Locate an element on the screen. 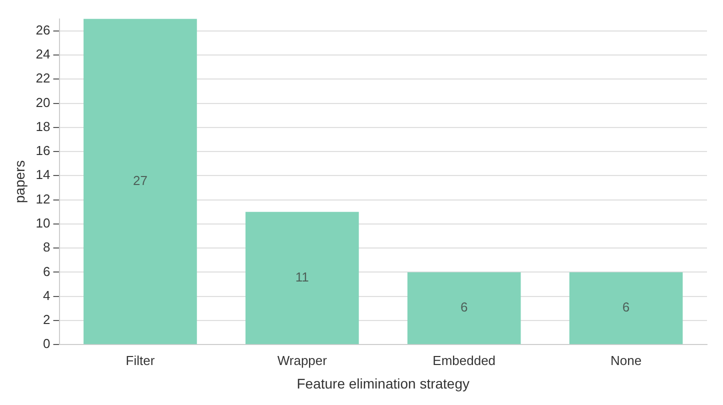 The height and width of the screenshot is (405, 723). y-tick-label: 22 is located at coordinates (43, 78).